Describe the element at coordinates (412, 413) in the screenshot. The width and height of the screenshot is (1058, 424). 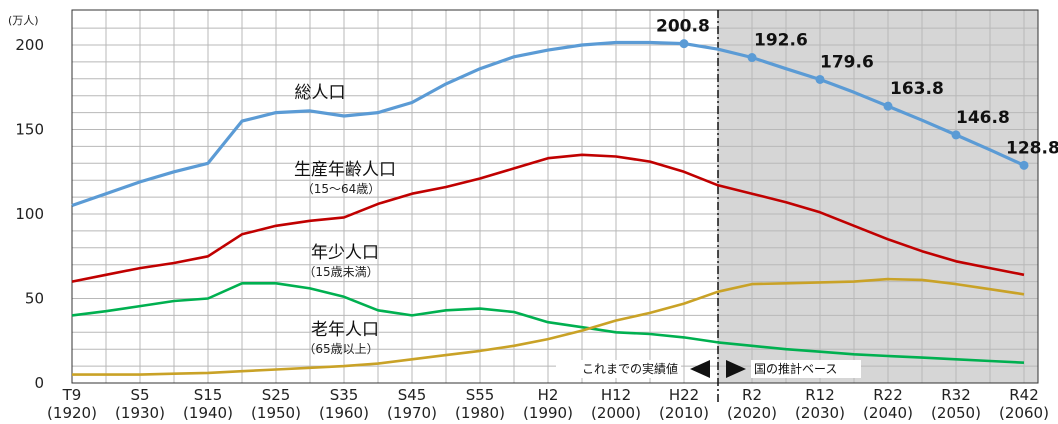
I see `x-tick-year: (1970)` at that location.